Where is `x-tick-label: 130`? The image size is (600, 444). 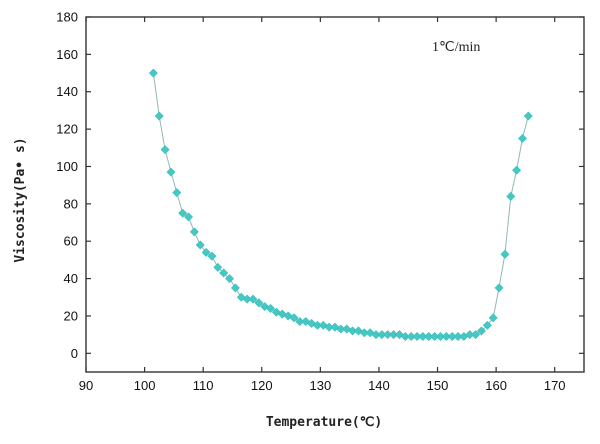
x-tick-label: 130 is located at coordinates (321, 385).